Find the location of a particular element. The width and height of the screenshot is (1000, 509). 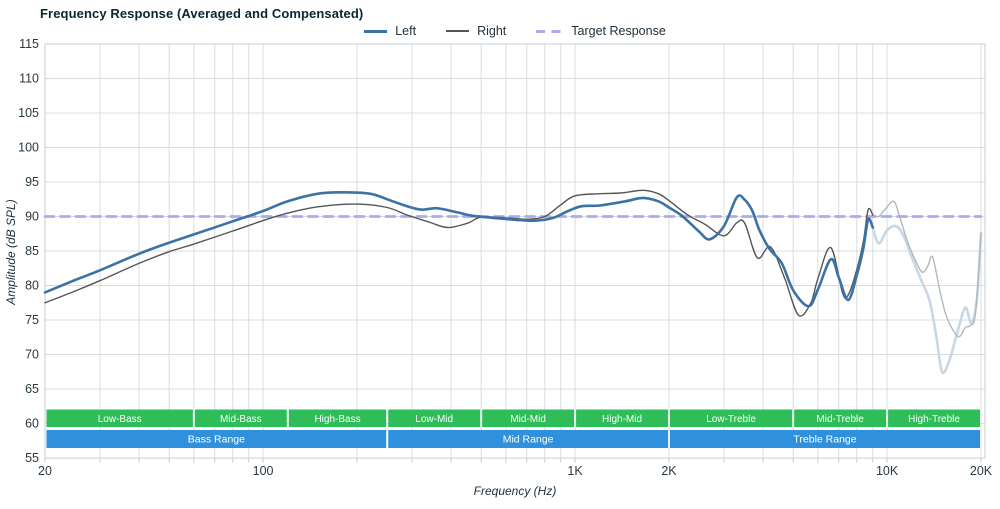

range-band-label: Treble Range is located at coordinates (824, 440).